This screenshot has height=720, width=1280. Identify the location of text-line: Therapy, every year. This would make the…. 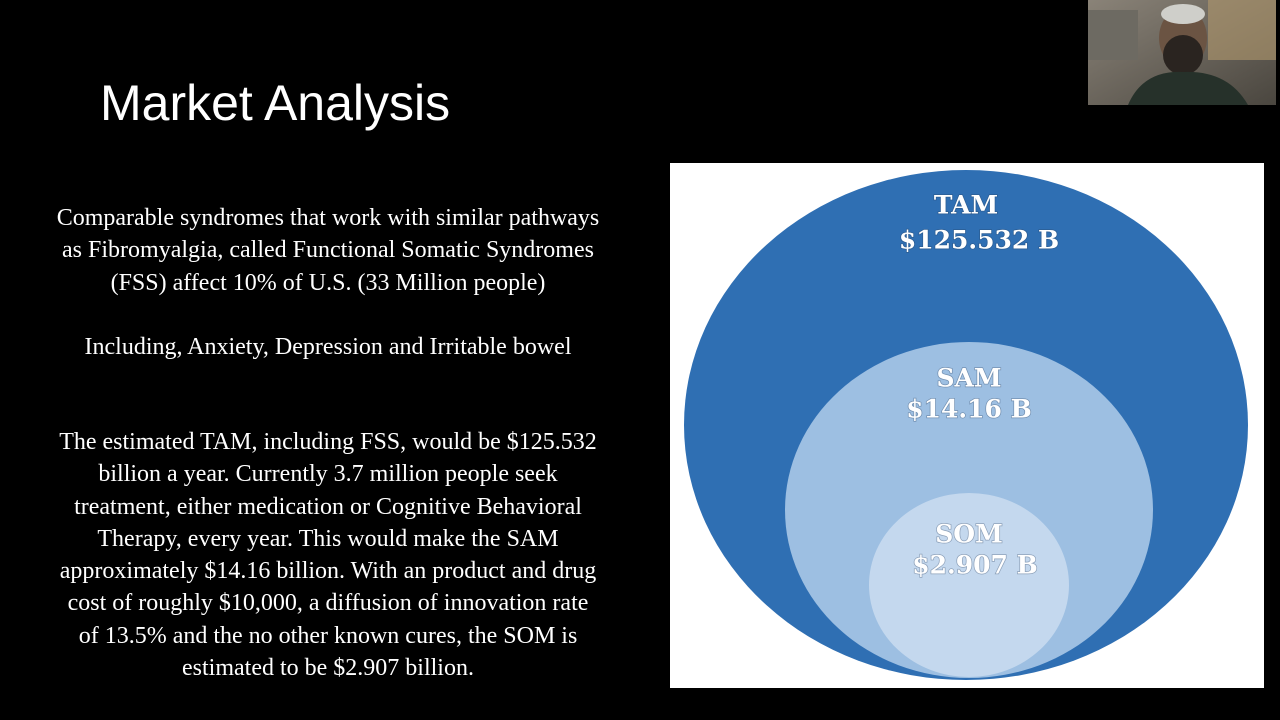
(328, 538).